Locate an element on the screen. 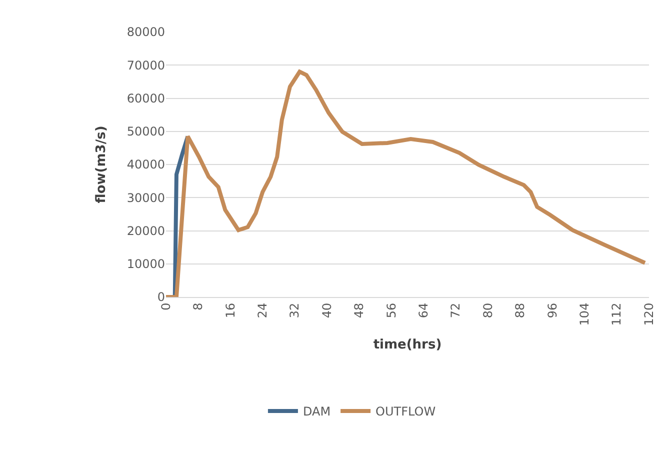  x-tick-label: 16 is located at coordinates (230, 310).